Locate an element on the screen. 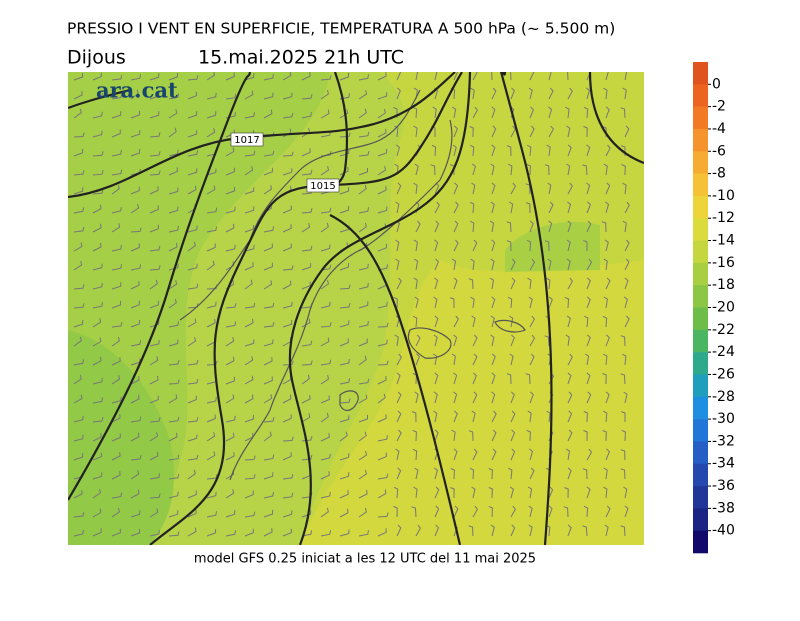  colorbar-tick-label: -12 is located at coordinates (723, 218).